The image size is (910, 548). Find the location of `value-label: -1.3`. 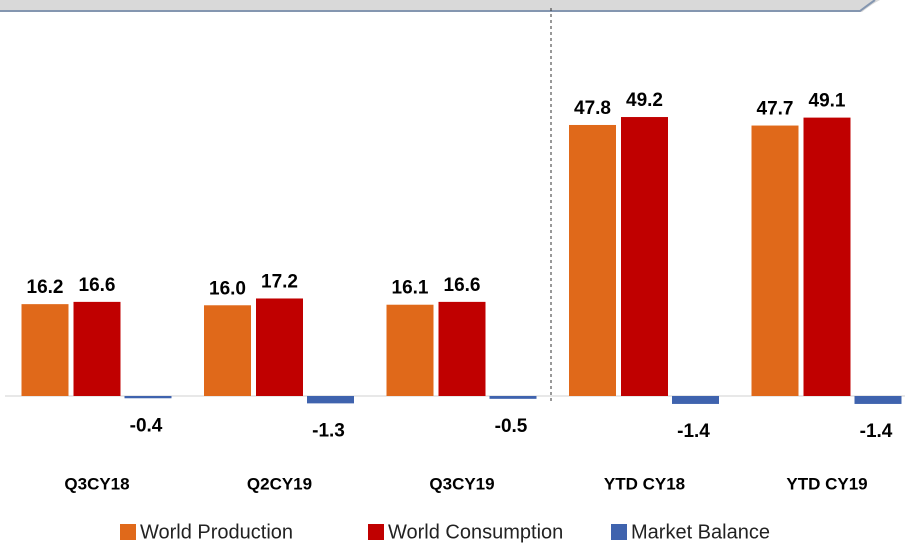

value-label: -1.3 is located at coordinates (328, 430).